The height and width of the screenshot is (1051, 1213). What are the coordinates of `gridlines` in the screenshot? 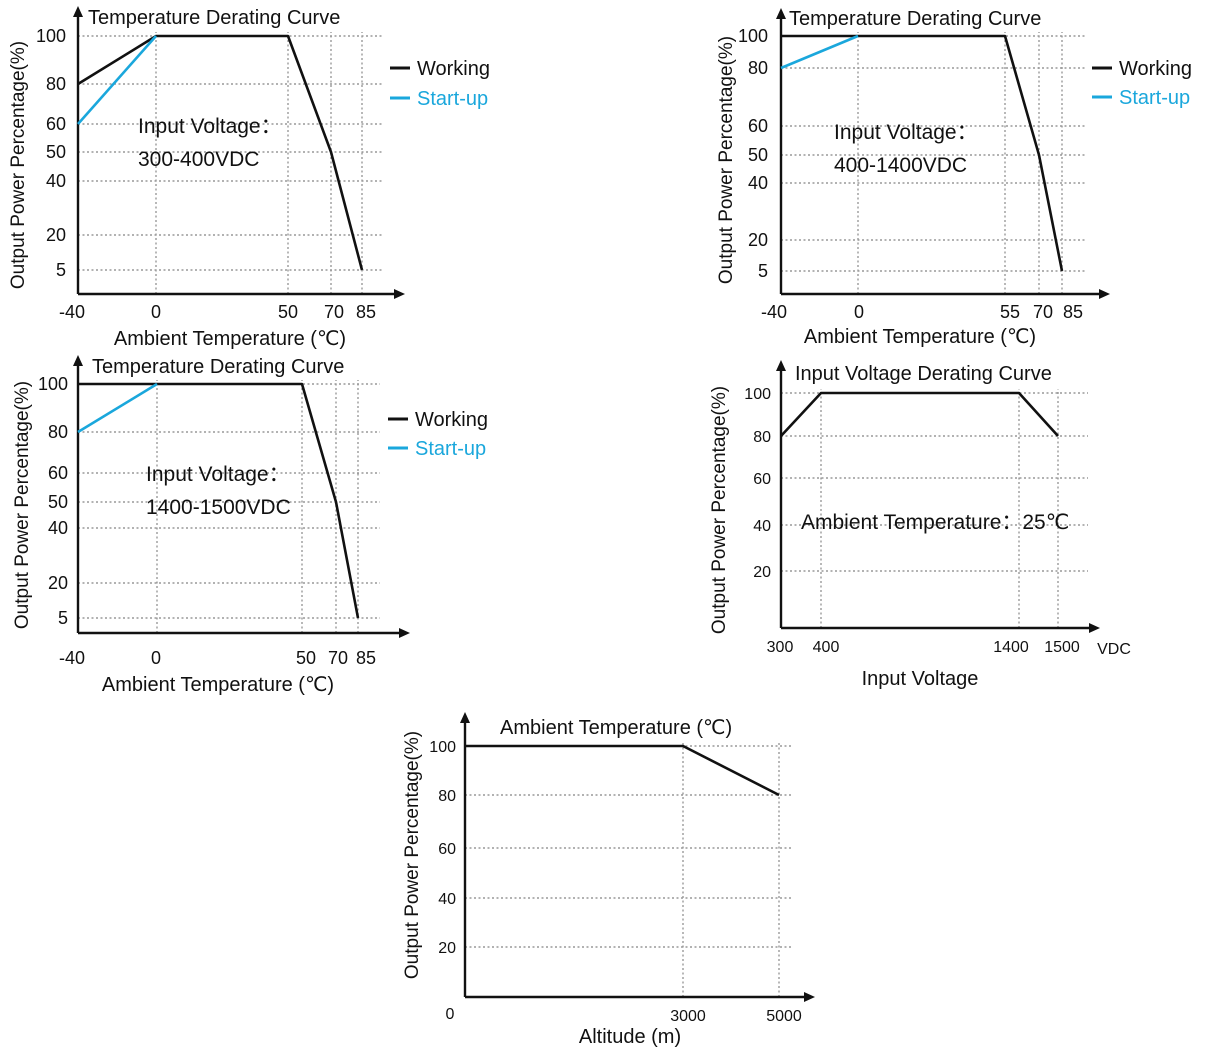 It's located at (934, 508).